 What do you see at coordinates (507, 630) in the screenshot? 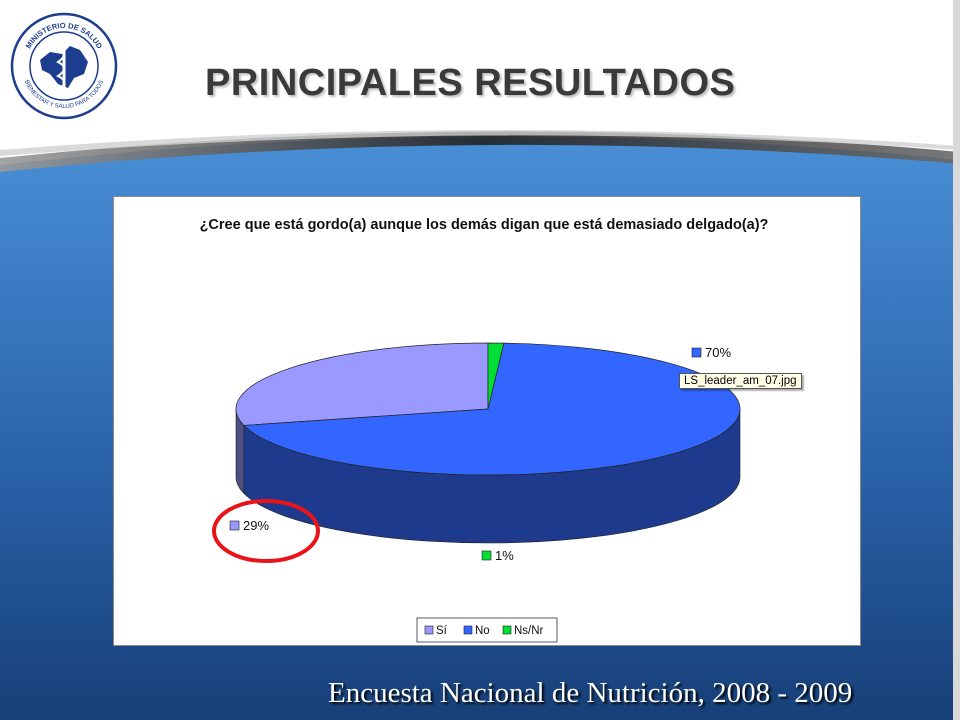
I see `legend-swatch-ns-nr` at bounding box center [507, 630].